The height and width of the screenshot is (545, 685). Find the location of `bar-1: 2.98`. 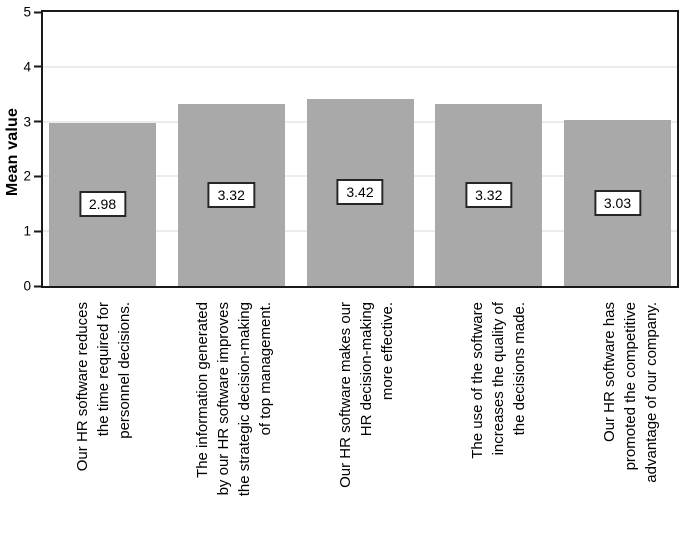

bar-1: 2.98 is located at coordinates (102, 204).